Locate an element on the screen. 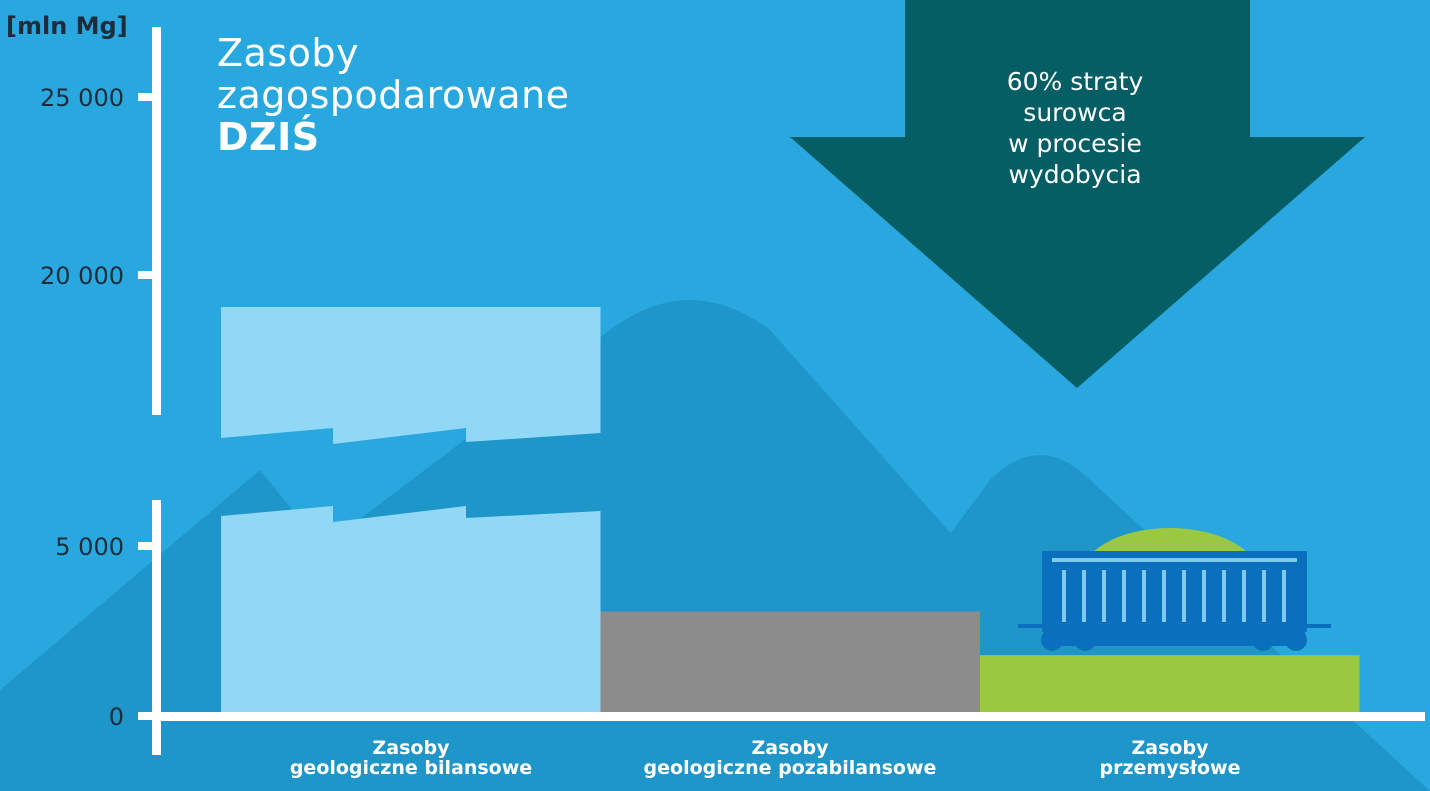 The width and height of the screenshot is (1430, 791). y-axis-lower is located at coordinates (156, 627).